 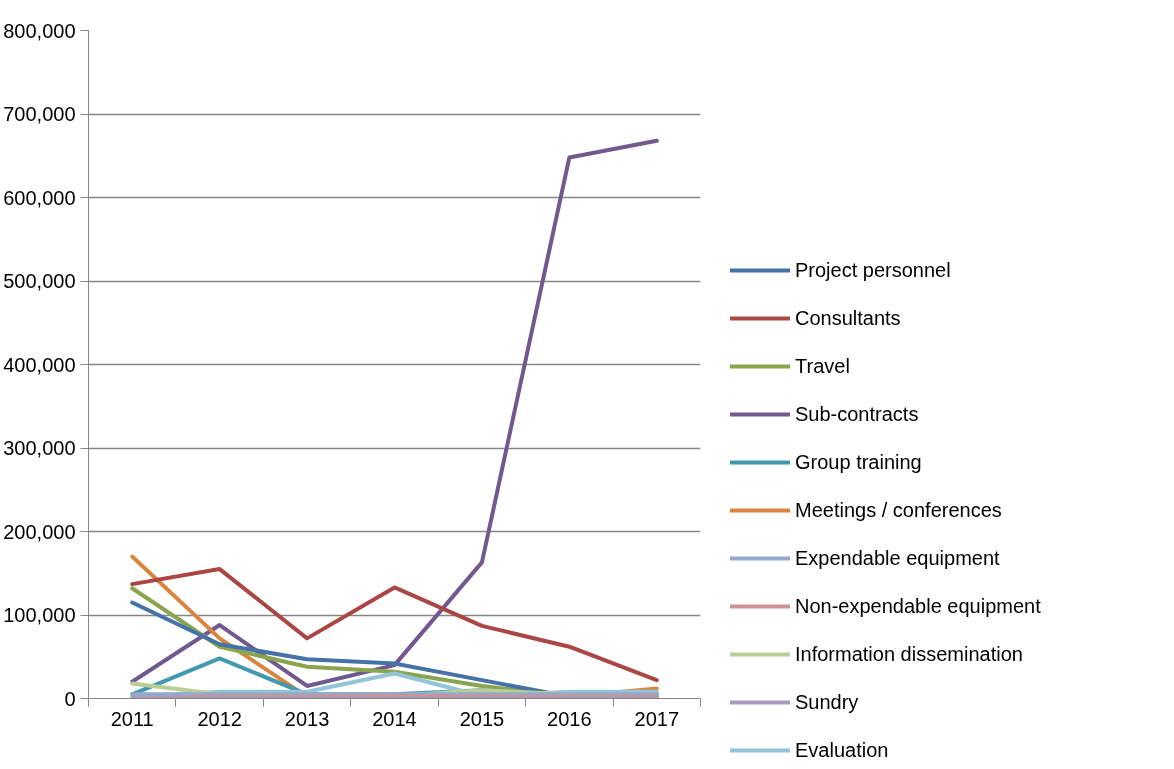 I want to click on y-tick-label: 400,000, so click(x=39, y=364).